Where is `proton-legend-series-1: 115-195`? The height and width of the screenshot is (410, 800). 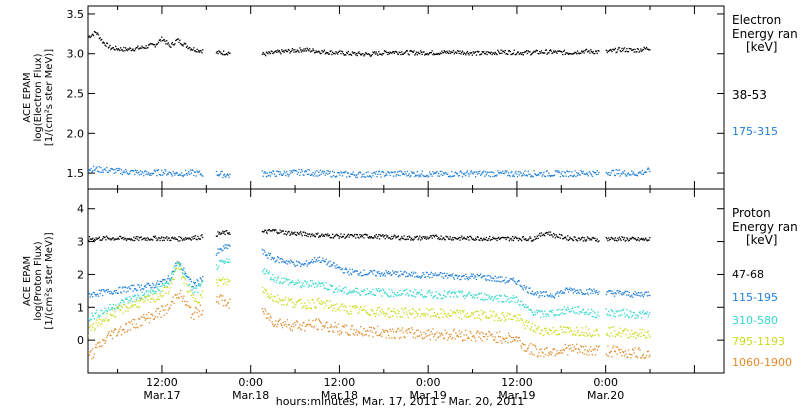 proton-legend-series-1: 115-195 is located at coordinates (755, 297).